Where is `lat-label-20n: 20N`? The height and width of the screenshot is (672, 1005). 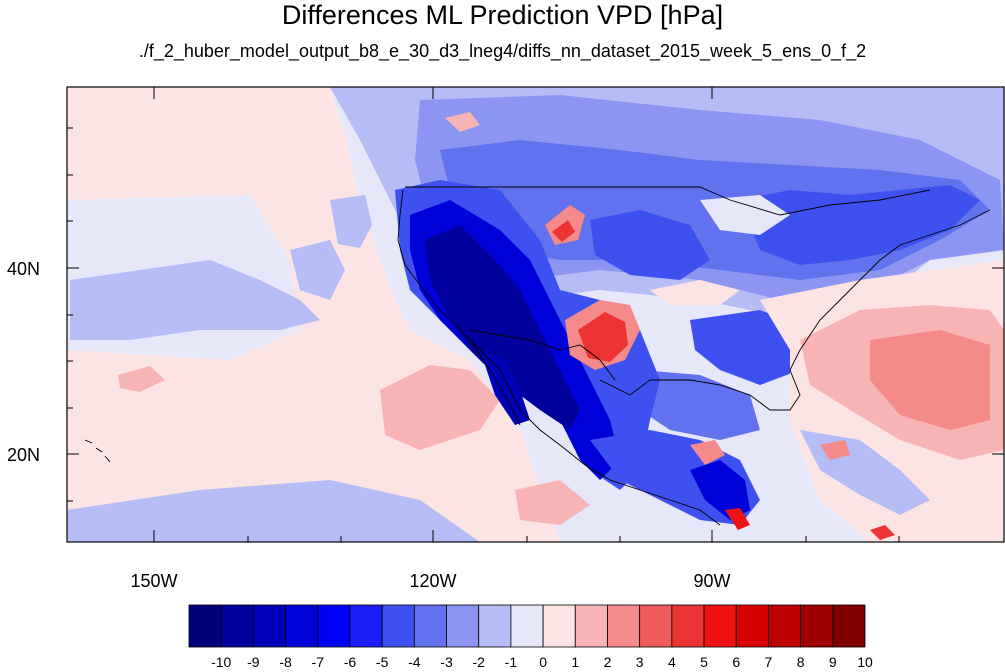
lat-label-20n: 20N is located at coordinates (23, 455).